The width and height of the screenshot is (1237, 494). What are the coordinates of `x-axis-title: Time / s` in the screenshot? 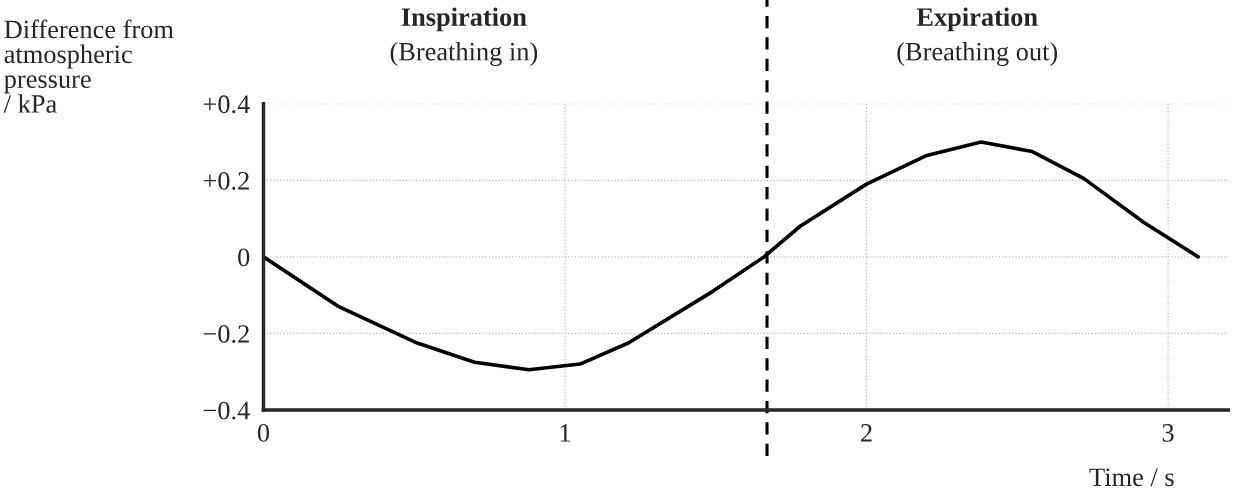 It's located at (1131, 477).